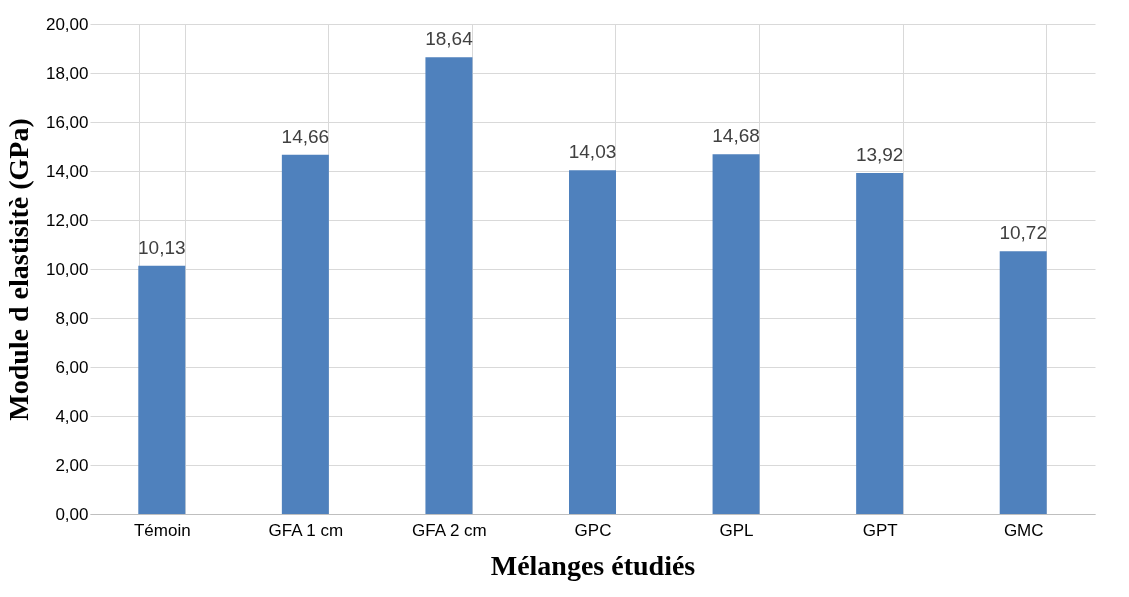 The height and width of the screenshot is (597, 1129). What do you see at coordinates (1023, 233) in the screenshot?
I see `data-label: 10,72` at bounding box center [1023, 233].